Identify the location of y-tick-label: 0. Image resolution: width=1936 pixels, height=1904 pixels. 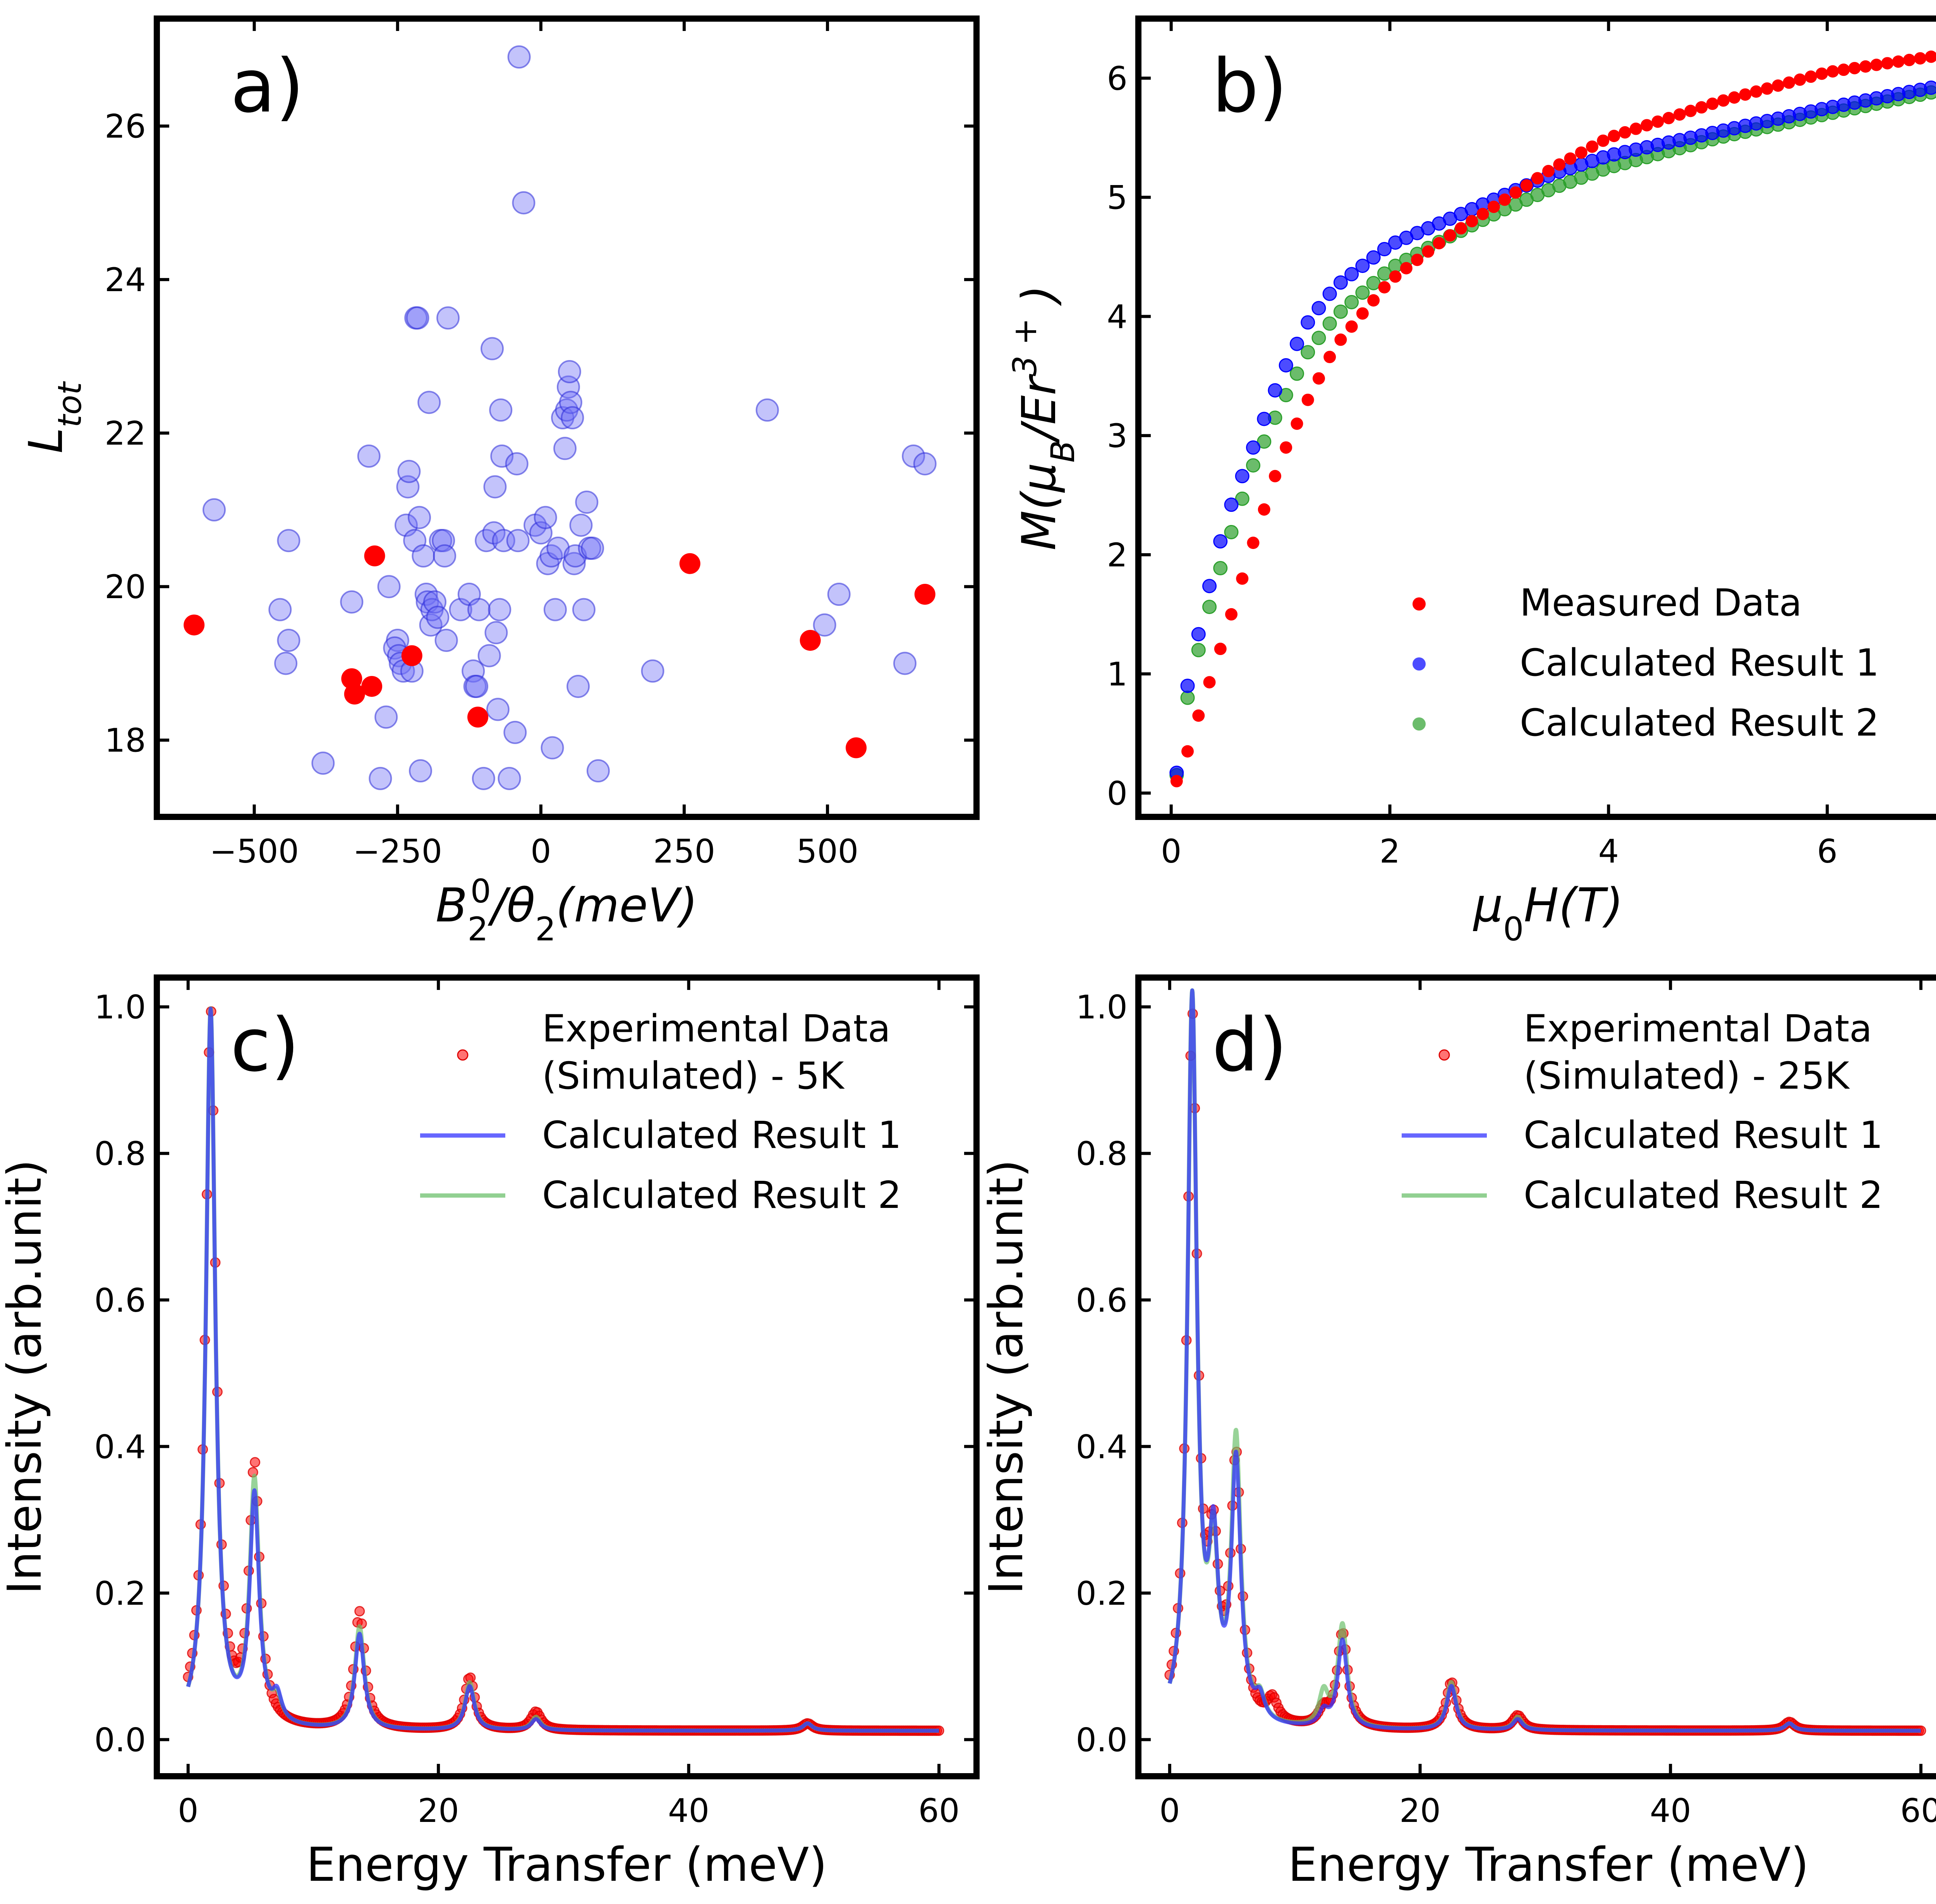
(1117, 793).